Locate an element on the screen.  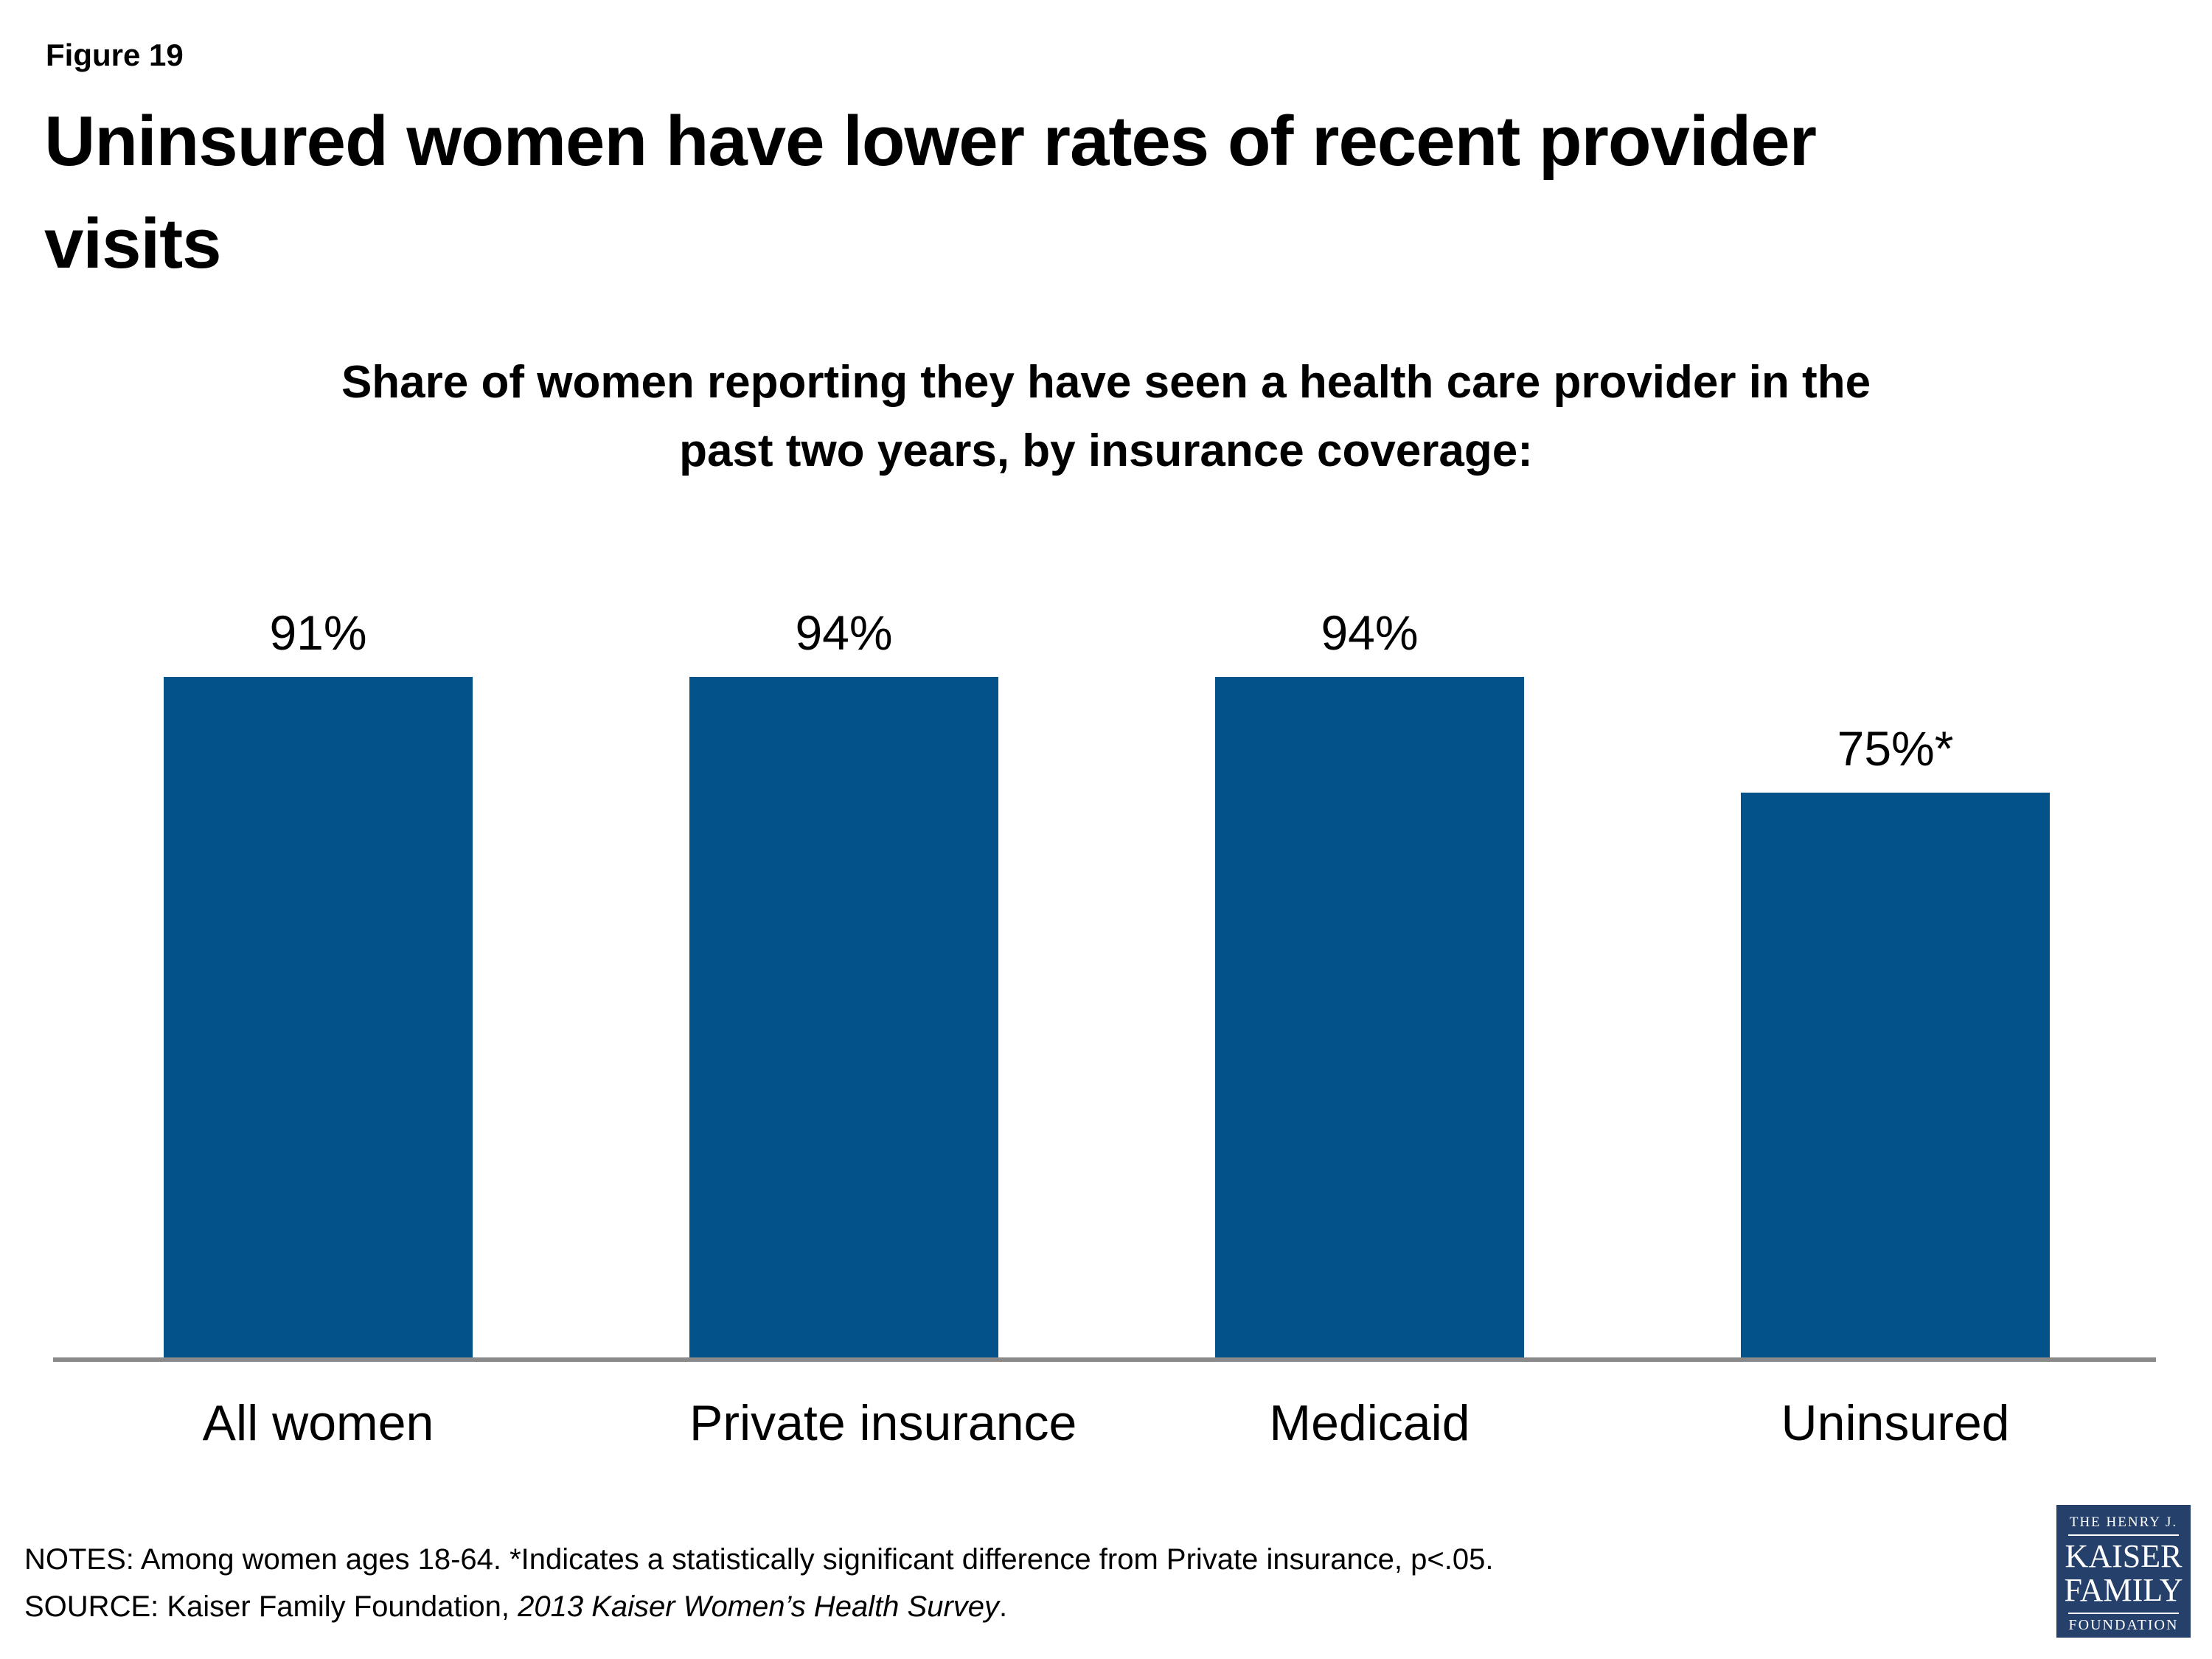
source-prefix: SOURCE: Kaiser Family Foundation, is located at coordinates (271, 1606).